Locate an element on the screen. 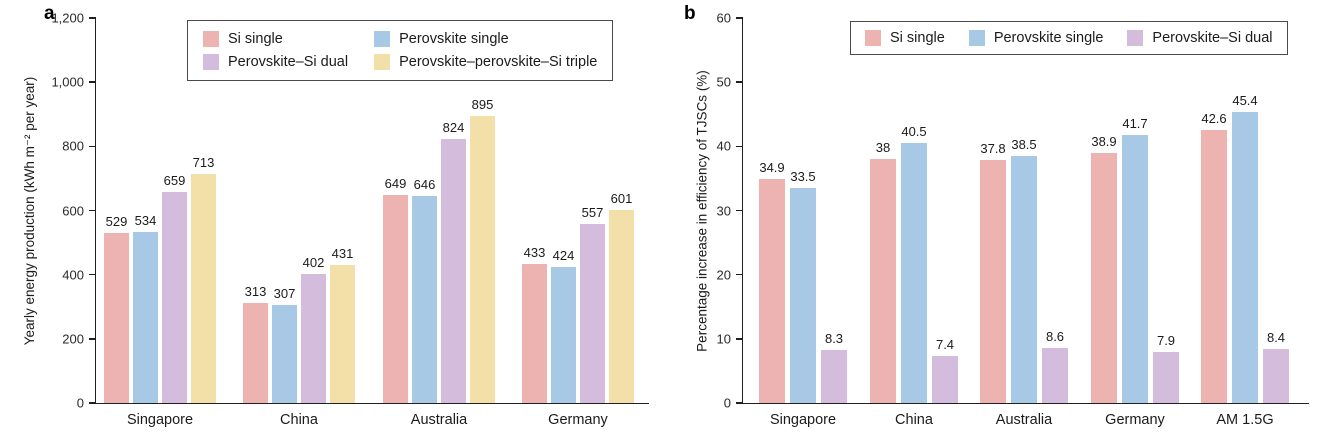  bar-value-label: 313 is located at coordinates (255, 291).